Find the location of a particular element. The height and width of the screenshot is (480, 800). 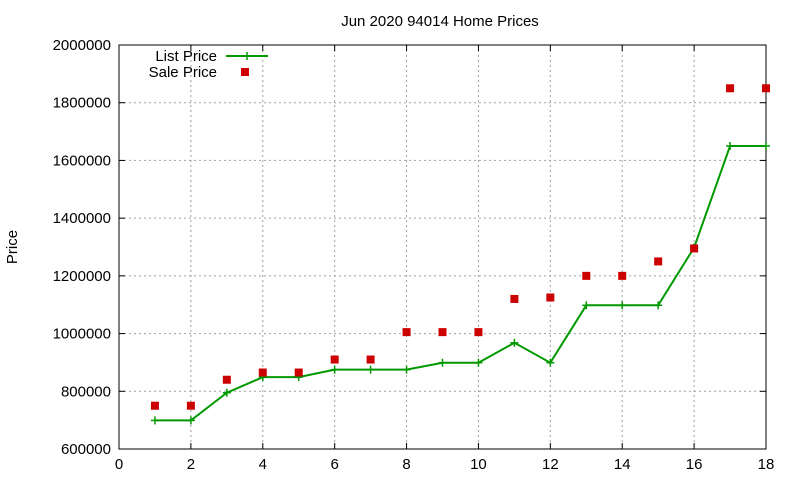

y-tick-label: 800000 is located at coordinates (86, 391).